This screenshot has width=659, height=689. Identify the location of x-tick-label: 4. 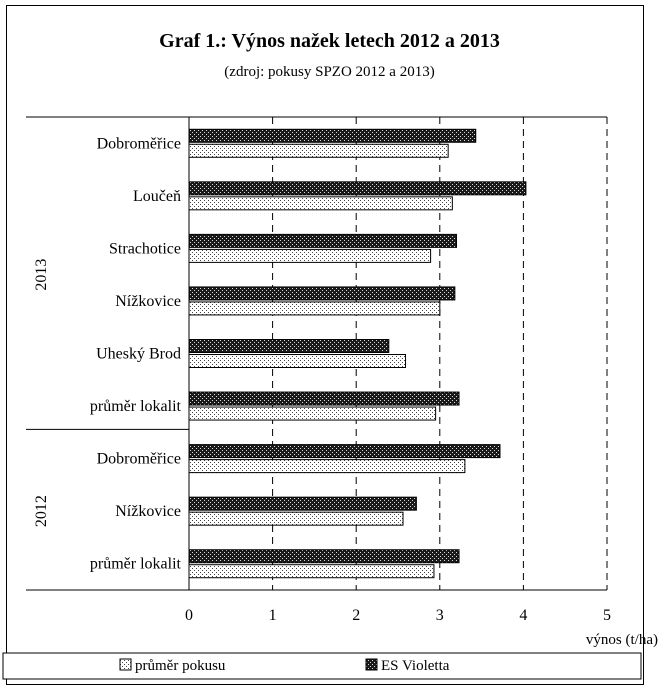
(523, 615).